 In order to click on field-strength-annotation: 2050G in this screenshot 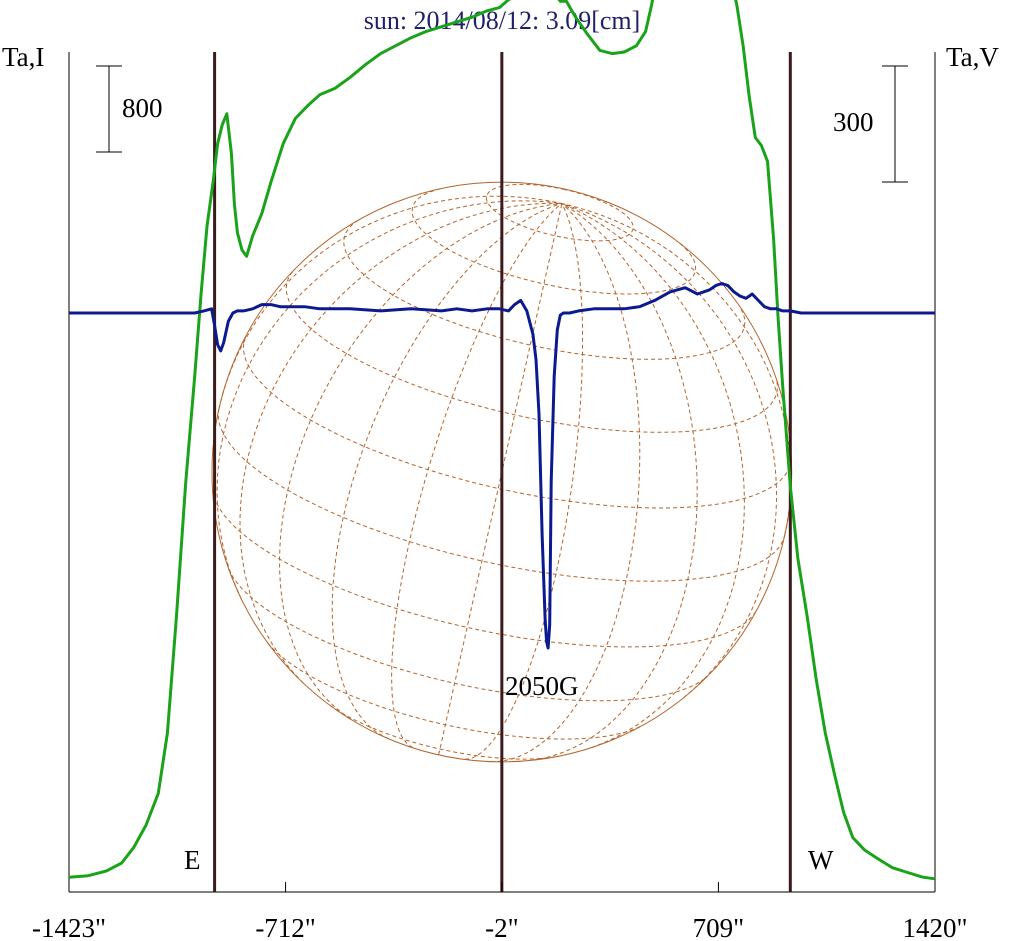, I will do `click(542, 686)`.